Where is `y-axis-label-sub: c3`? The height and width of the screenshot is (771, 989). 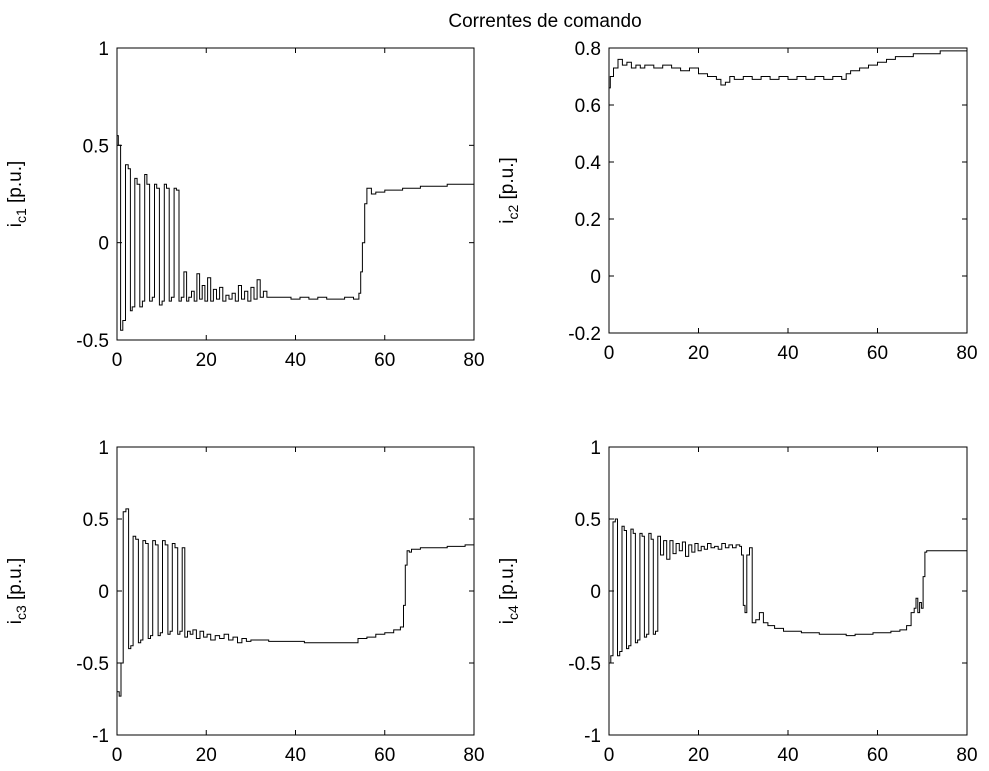 y-axis-label-sub: c3 is located at coordinates (21, 612).